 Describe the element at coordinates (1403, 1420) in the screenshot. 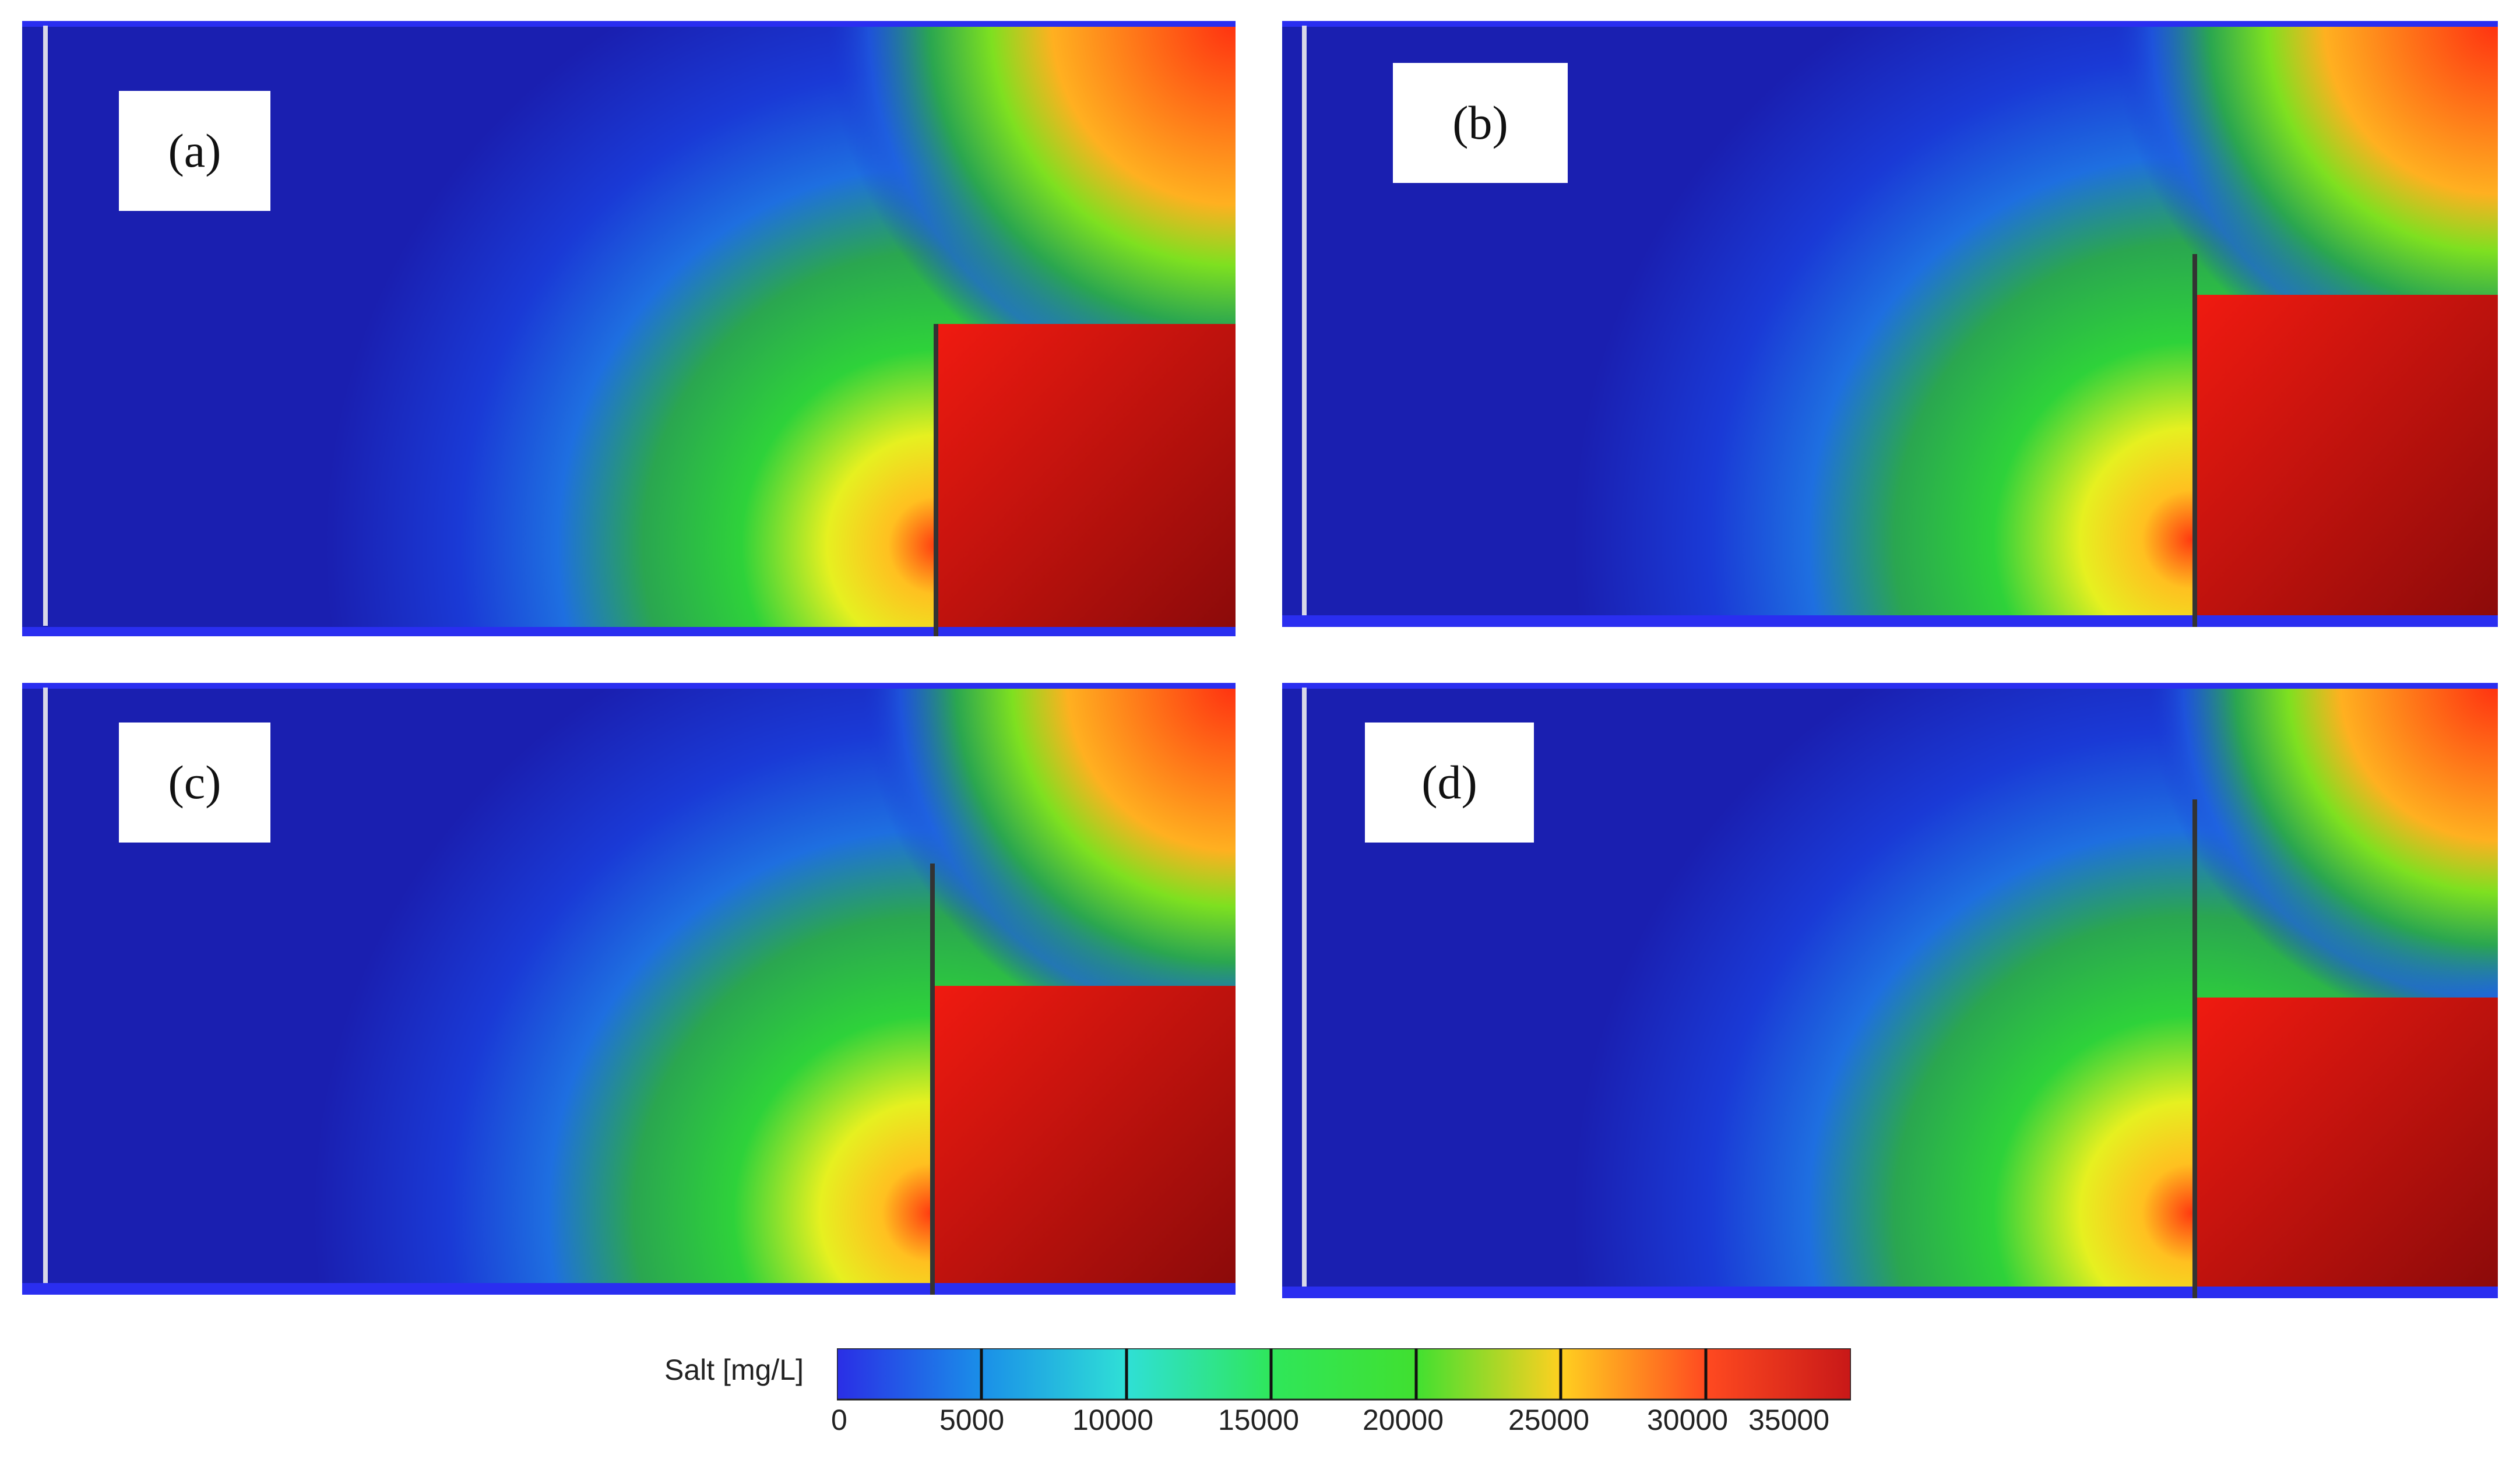

I see `legend-tick: 20000` at that location.